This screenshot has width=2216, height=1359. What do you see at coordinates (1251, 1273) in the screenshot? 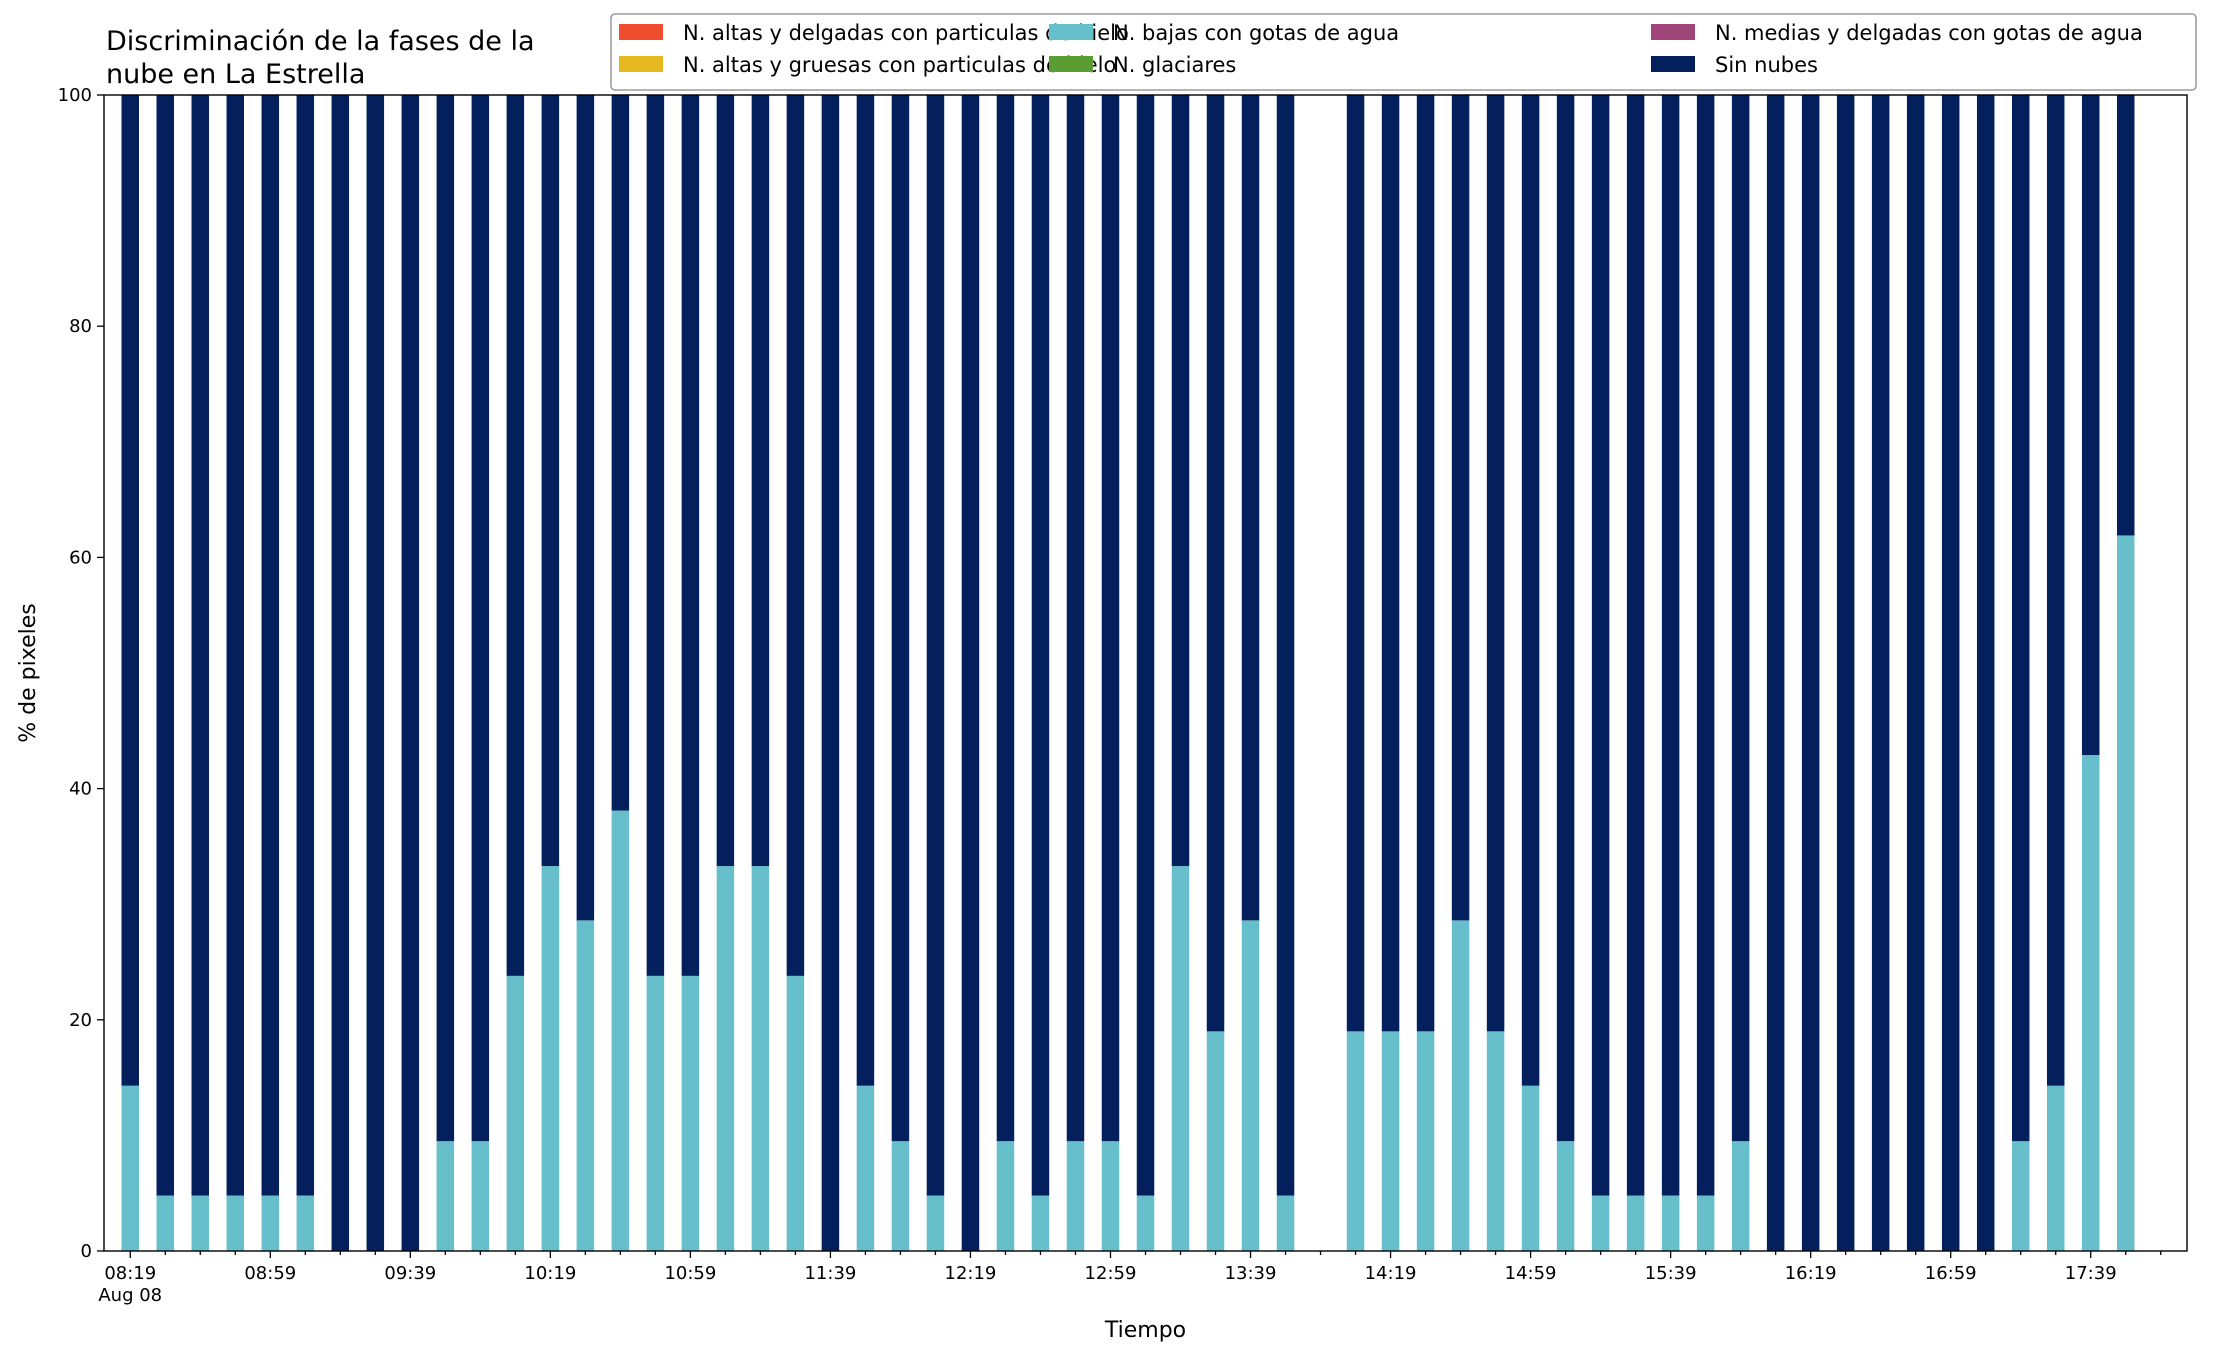
I see `x-tick-label: 13:39` at bounding box center [1251, 1273].